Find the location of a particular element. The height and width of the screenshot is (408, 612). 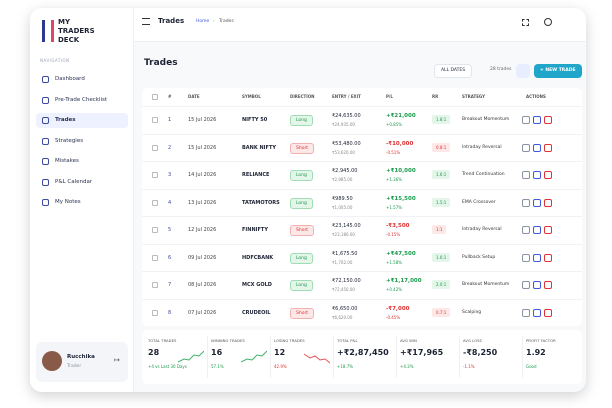

rr-badge: 1.8:1 is located at coordinates (441, 119).